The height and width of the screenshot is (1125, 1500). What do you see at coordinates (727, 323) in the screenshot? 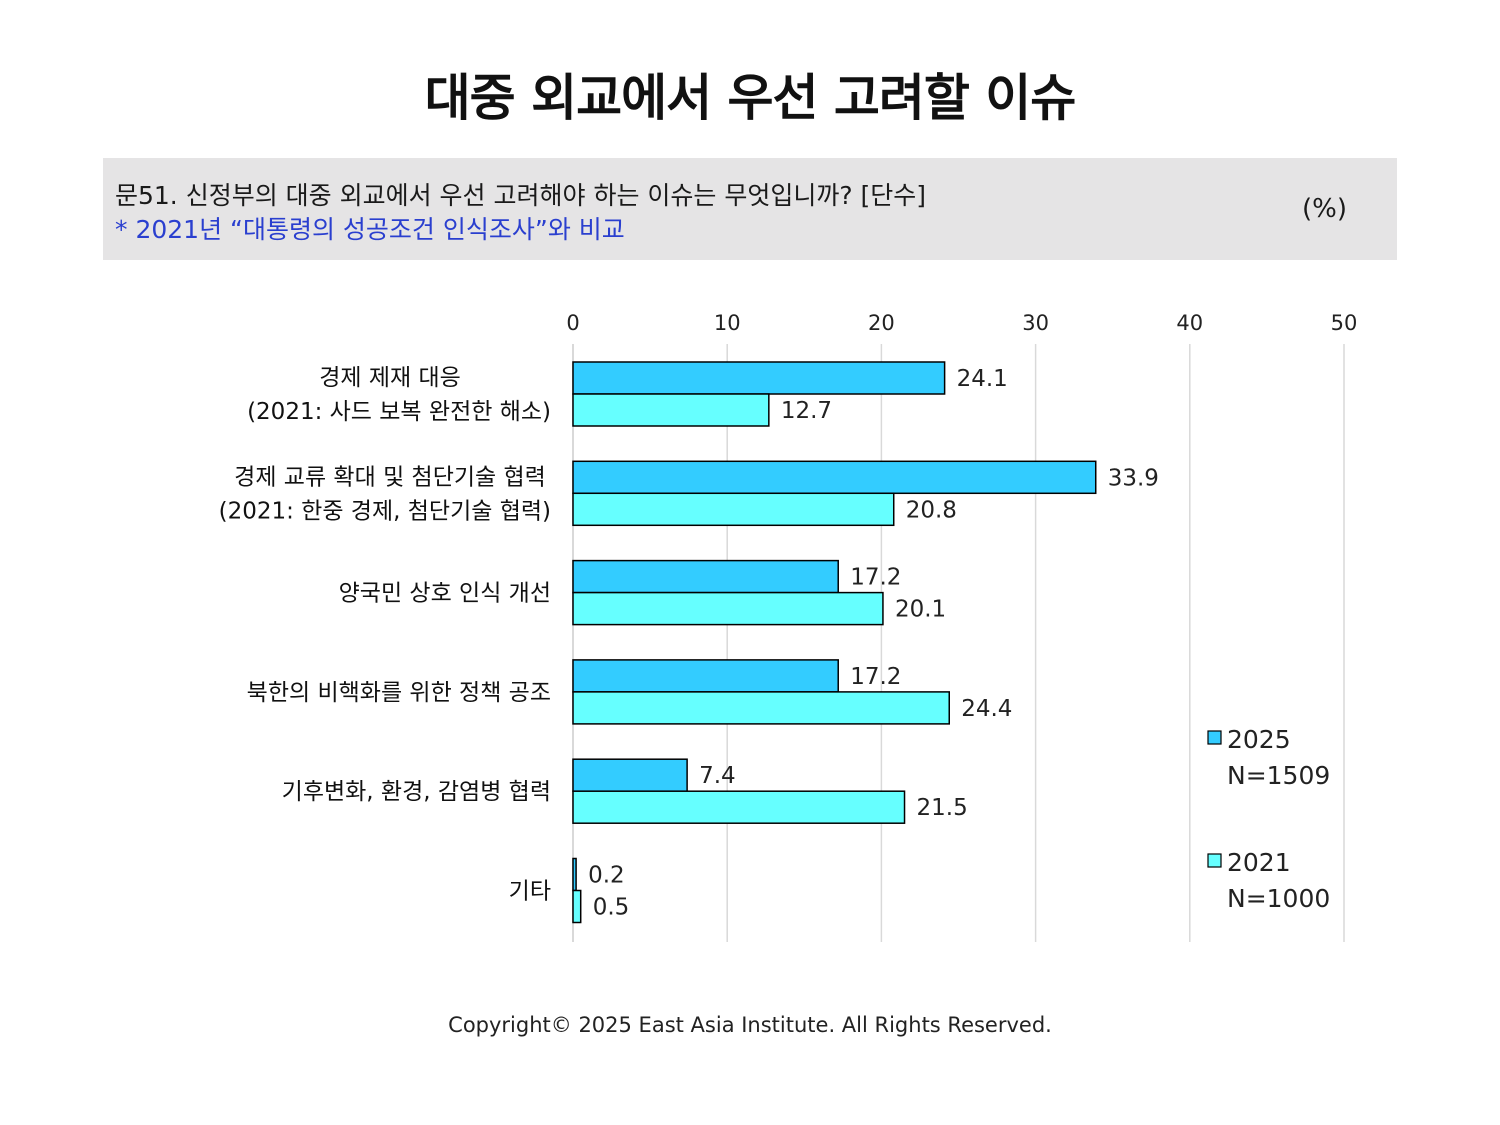
I see `x-tick-label: 10` at bounding box center [727, 323].